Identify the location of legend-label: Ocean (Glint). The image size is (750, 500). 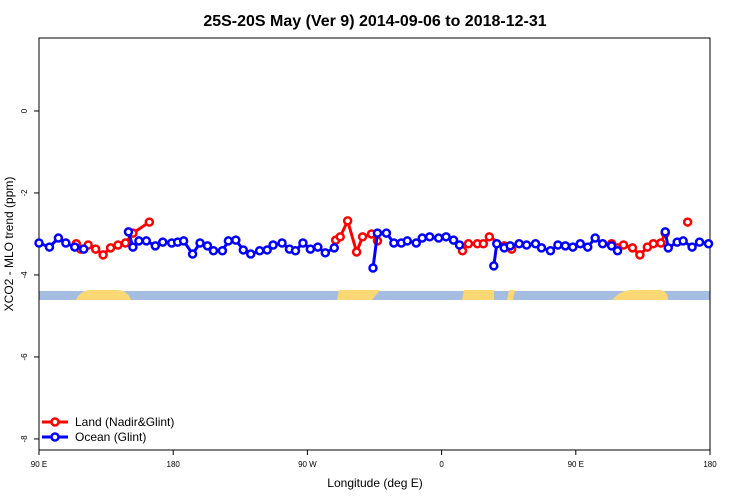
(110, 437).